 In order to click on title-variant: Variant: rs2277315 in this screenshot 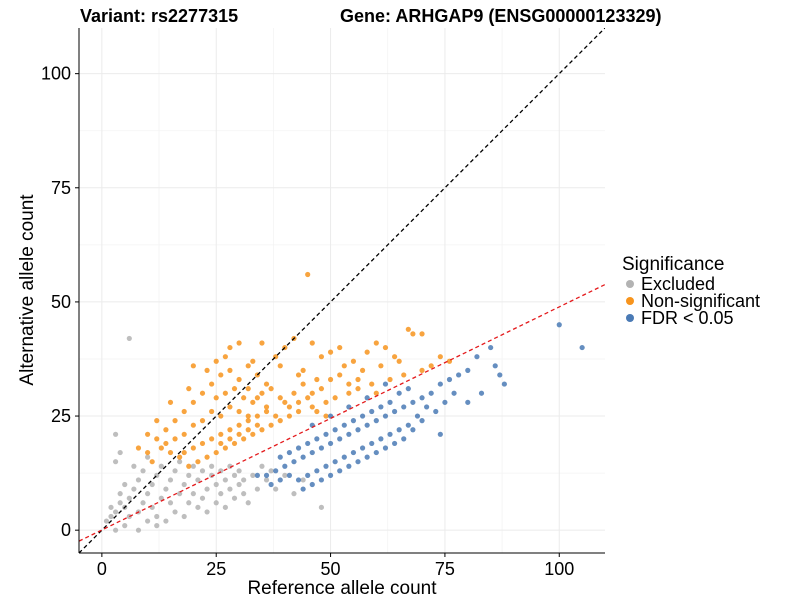, I will do `click(159, 16)`.